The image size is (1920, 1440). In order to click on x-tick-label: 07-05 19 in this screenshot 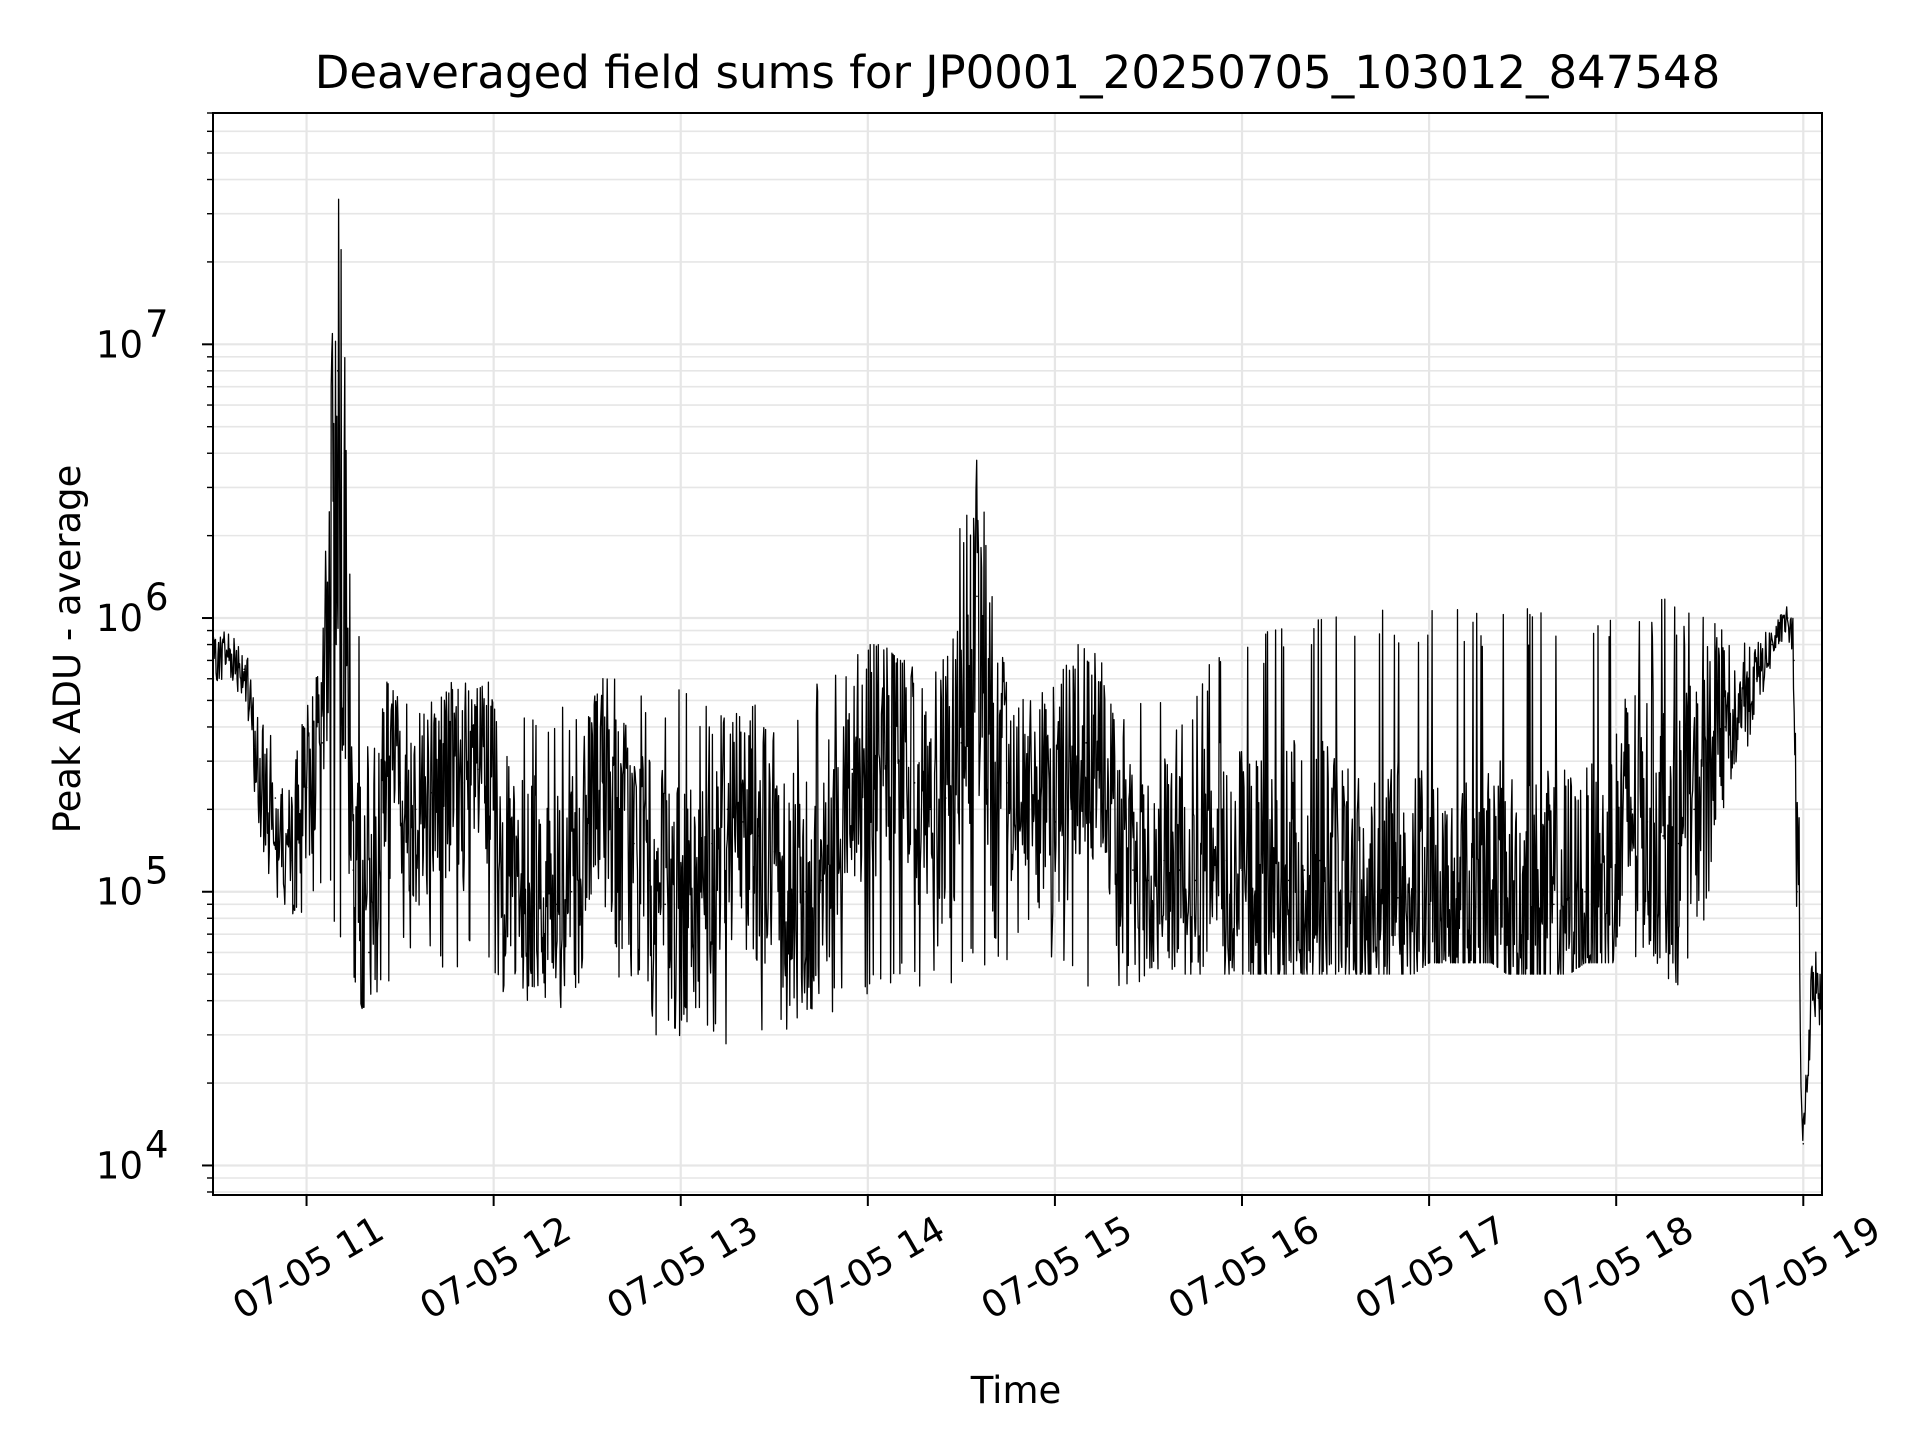, I will do `click(1805, 1268)`.